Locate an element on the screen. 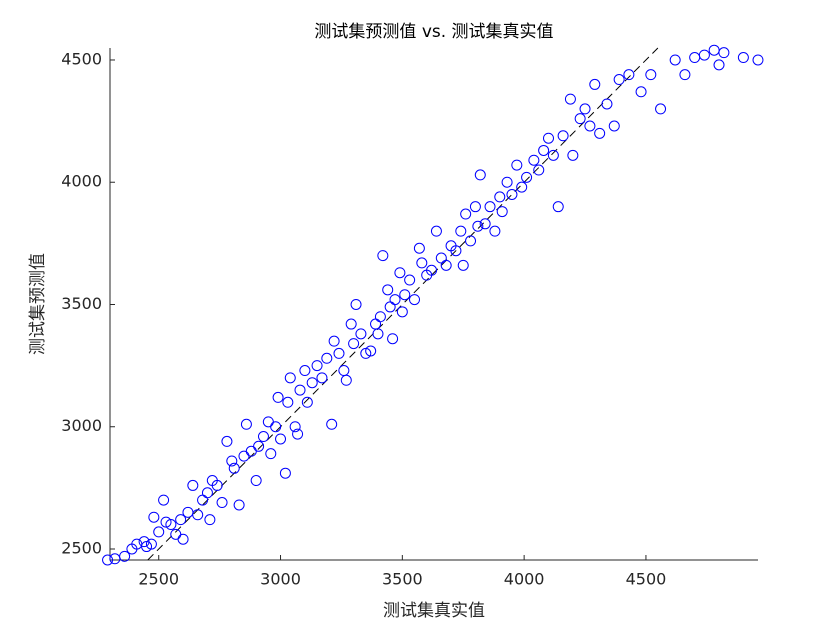 This screenshot has width=840, height=630. x-tick-label: 4500 is located at coordinates (646, 579).